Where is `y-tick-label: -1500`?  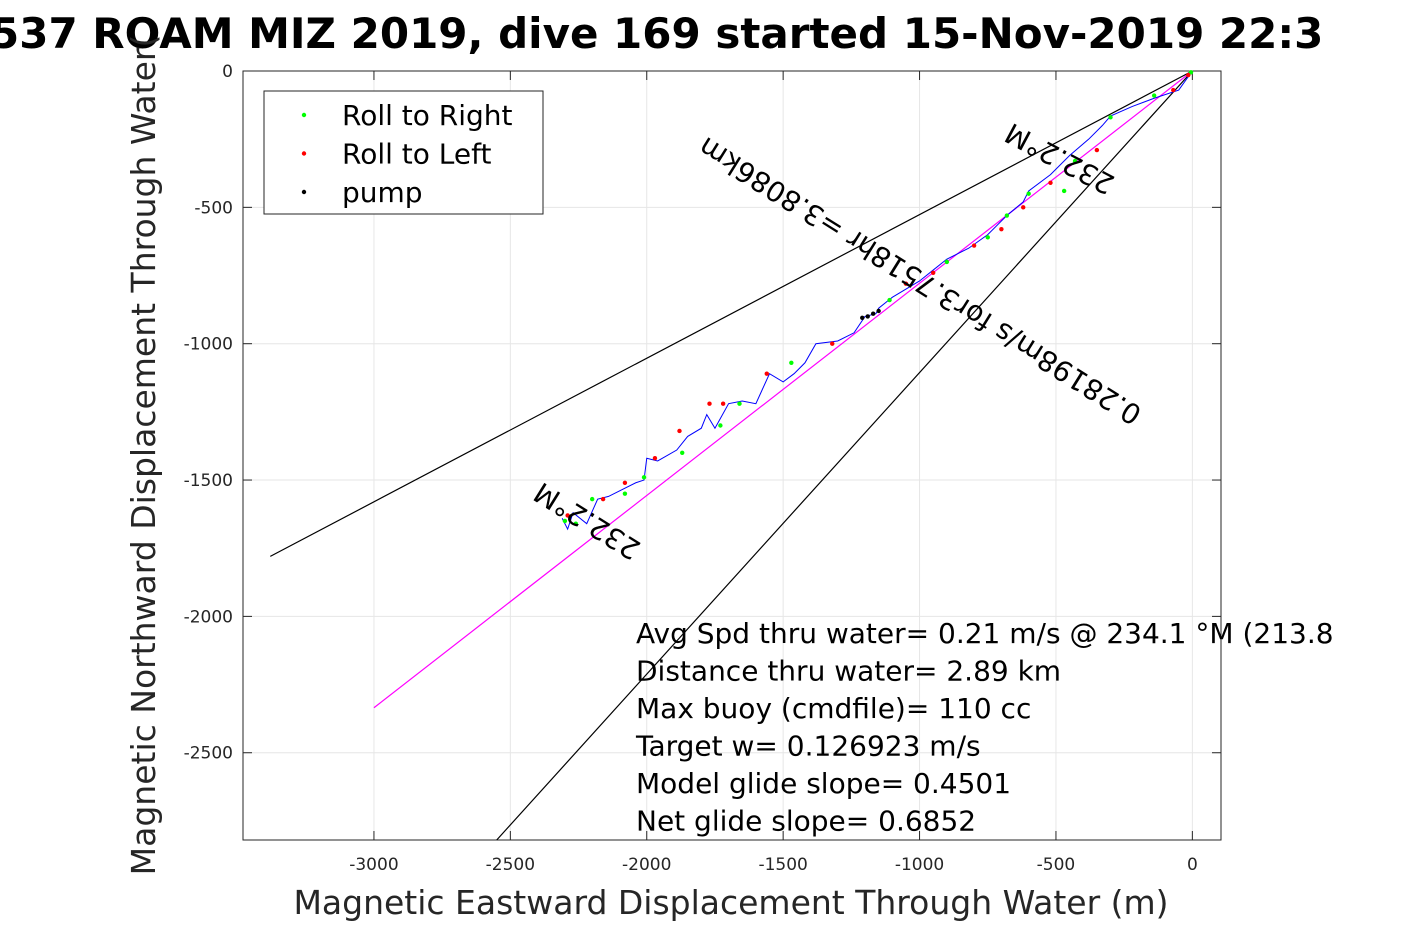
y-tick-label: -1500 is located at coordinates (208, 481).